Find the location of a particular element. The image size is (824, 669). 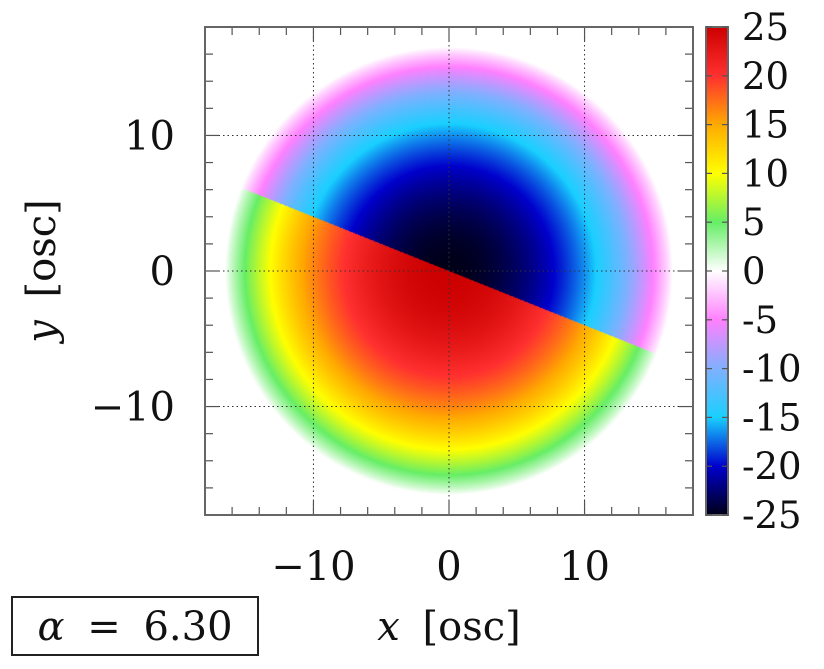

y-tick-label: −10 is located at coordinates (133, 408).